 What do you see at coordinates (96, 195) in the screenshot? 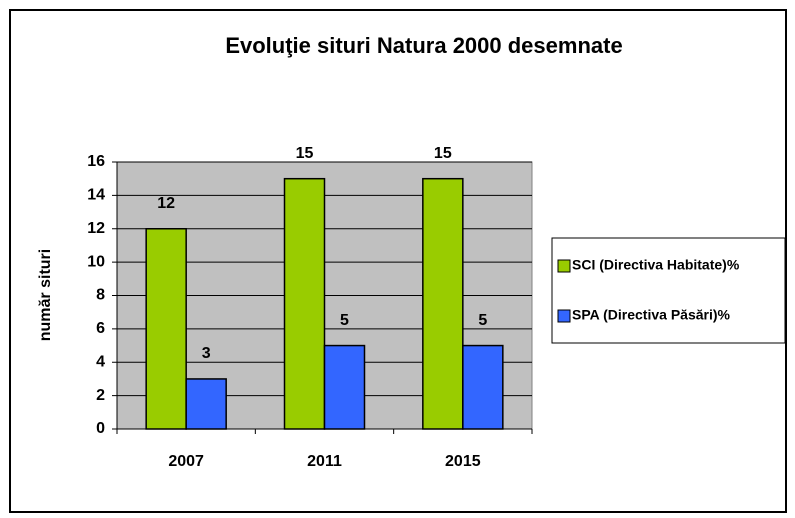
I see `y-tick-label: 14` at bounding box center [96, 195].